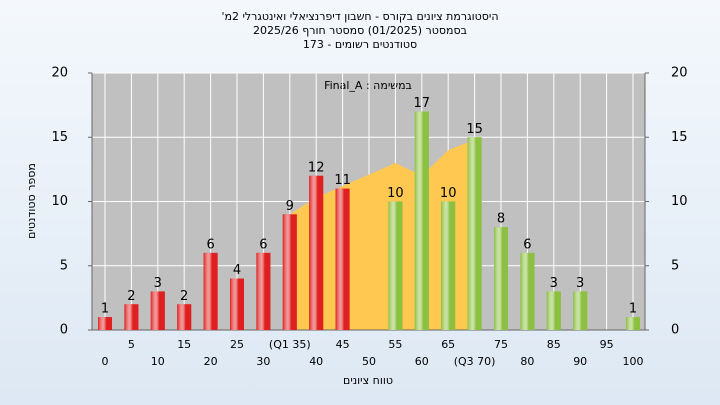 The image size is (720, 405). What do you see at coordinates (527, 361) in the screenshot?
I see `x-tick-label: 80` at bounding box center [527, 361].